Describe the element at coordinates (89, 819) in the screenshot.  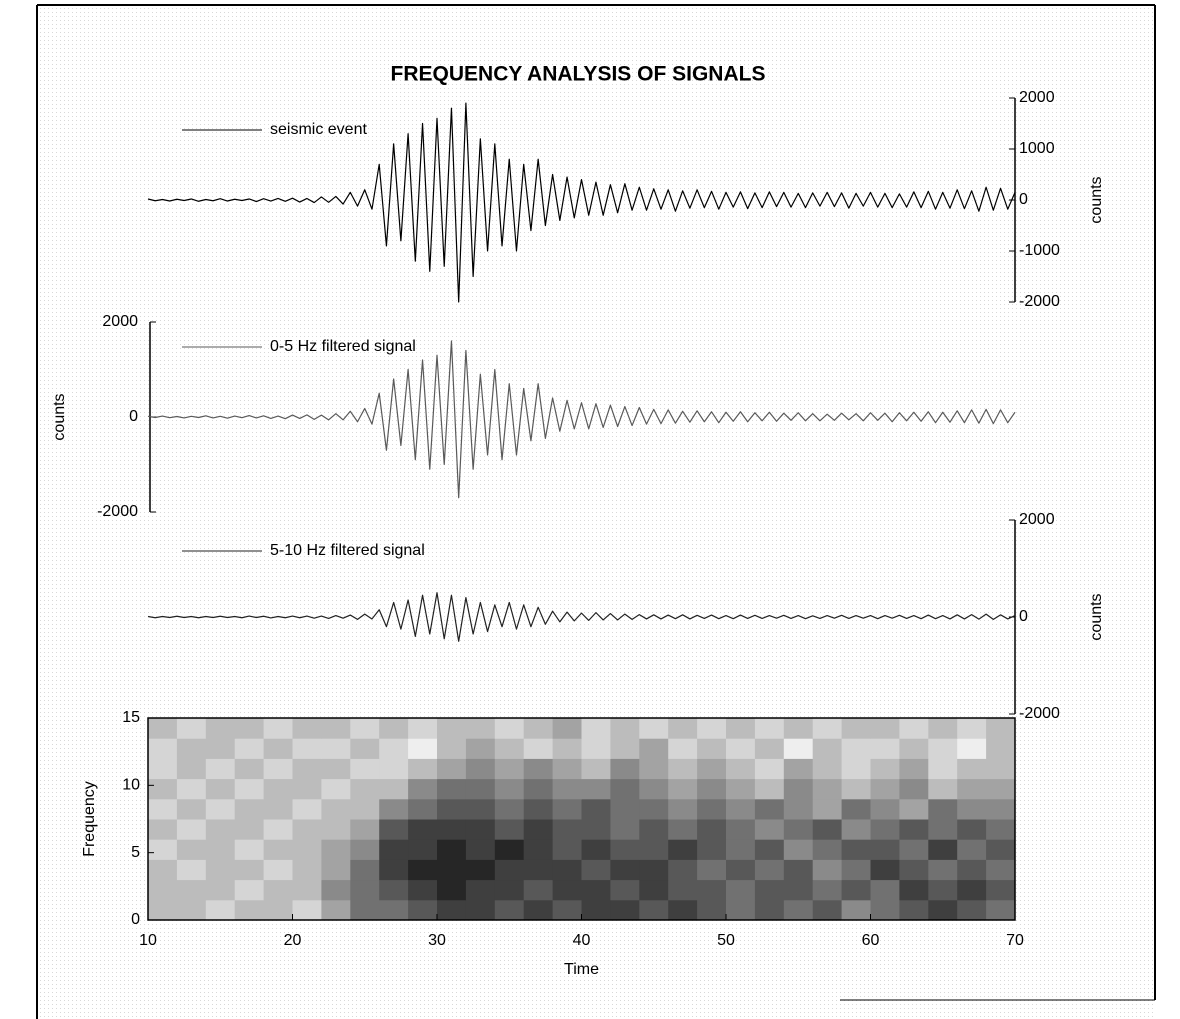
I see `y-axis-label: Frequency` at that location.